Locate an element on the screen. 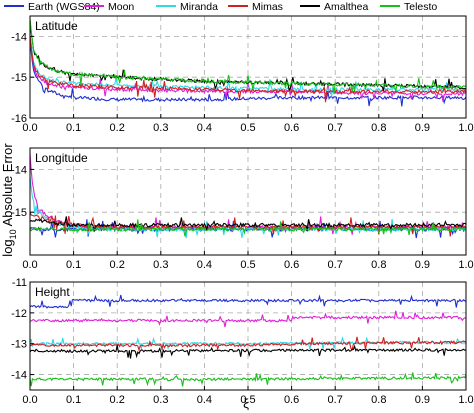 The height and width of the screenshot is (413, 474). panel-title: Longitude is located at coordinates (61, 158).